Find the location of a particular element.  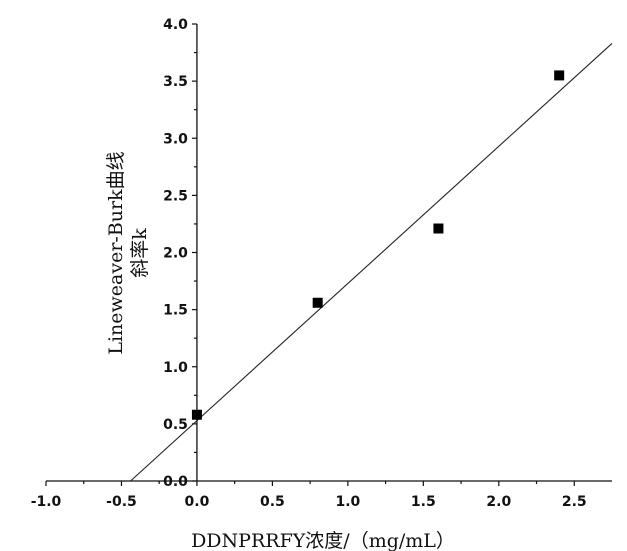

y-tick-label: 2.5 is located at coordinates (175, 196).